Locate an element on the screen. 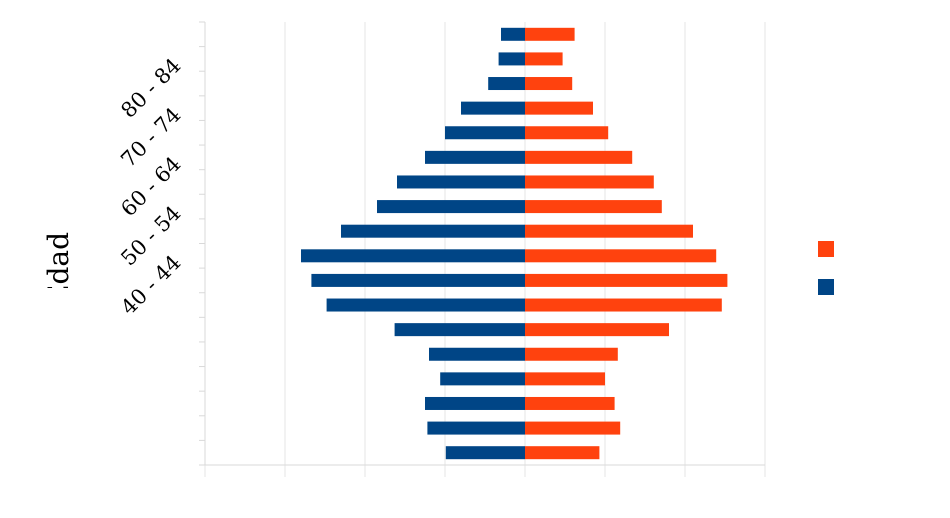  bar-series2-row17 is located at coordinates (573, 428).